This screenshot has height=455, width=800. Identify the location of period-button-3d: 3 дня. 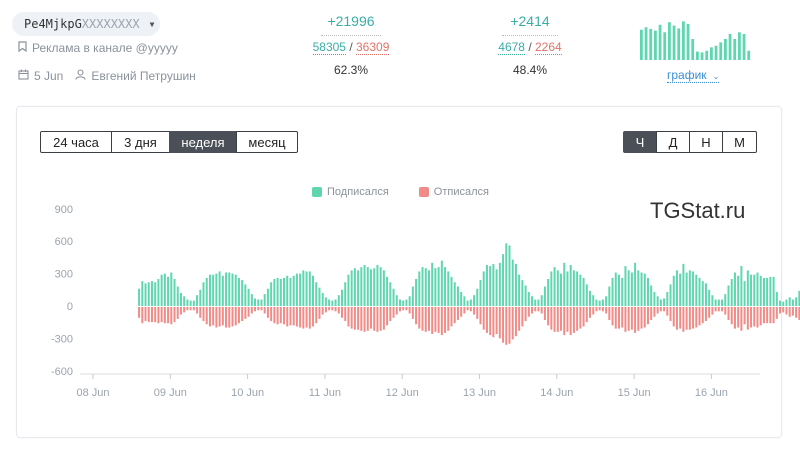
(140, 142).